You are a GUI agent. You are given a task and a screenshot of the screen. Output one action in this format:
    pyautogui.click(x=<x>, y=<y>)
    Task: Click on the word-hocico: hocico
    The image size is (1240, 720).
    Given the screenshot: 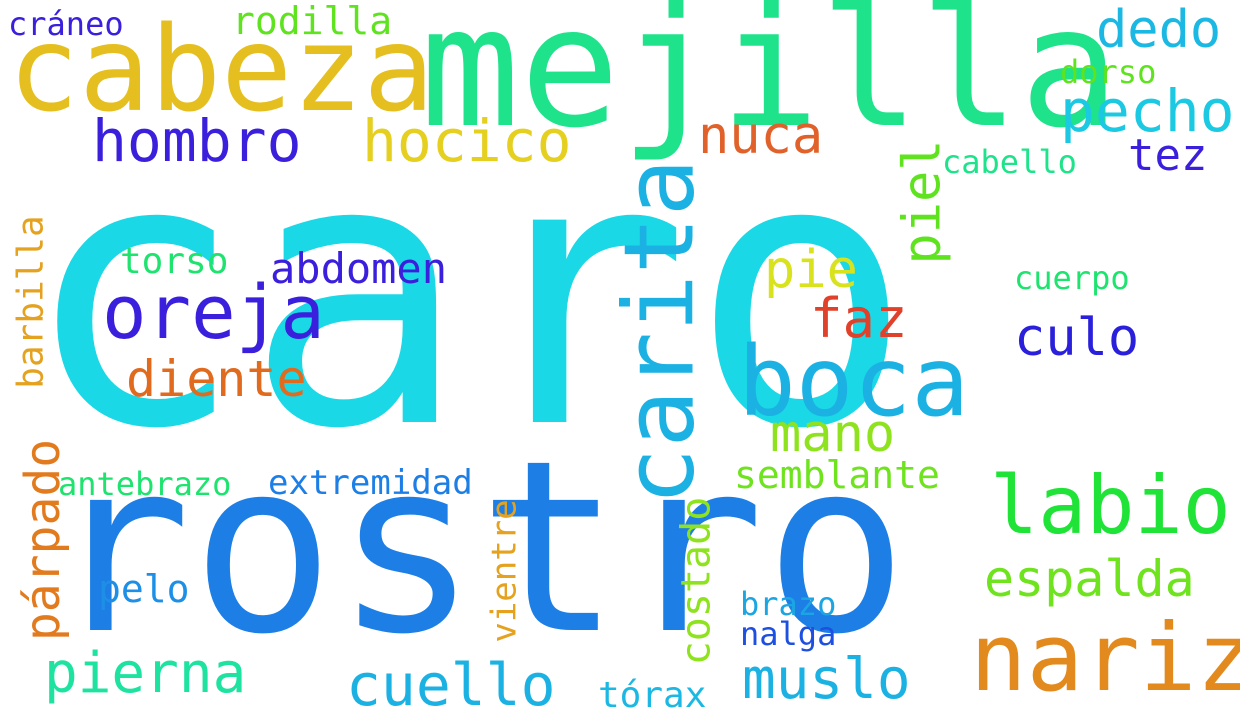 What is the action you would take?
    pyautogui.click(x=467, y=141)
    